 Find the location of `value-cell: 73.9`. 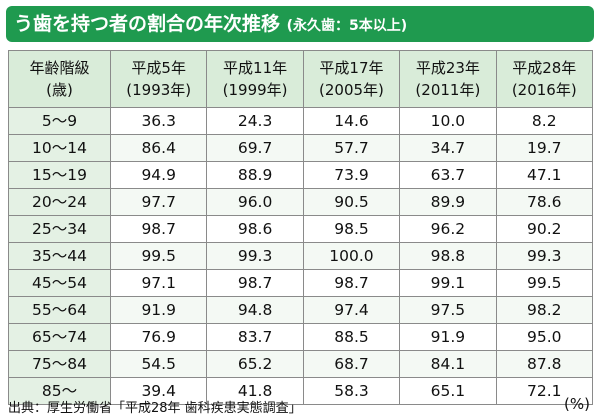

value-cell: 73.9 is located at coordinates (351, 175).